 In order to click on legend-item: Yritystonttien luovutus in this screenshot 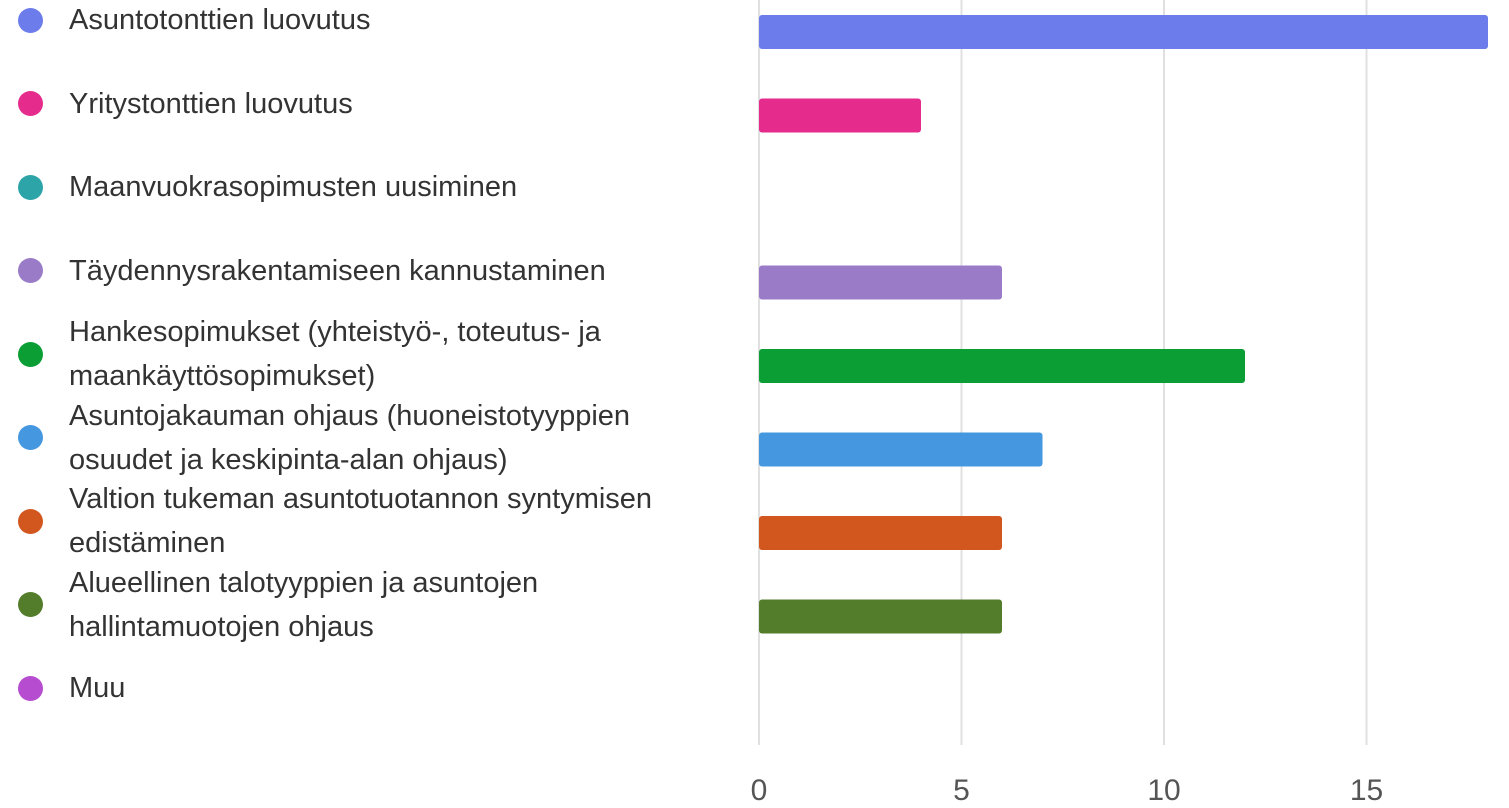, I will do `click(348, 104)`.